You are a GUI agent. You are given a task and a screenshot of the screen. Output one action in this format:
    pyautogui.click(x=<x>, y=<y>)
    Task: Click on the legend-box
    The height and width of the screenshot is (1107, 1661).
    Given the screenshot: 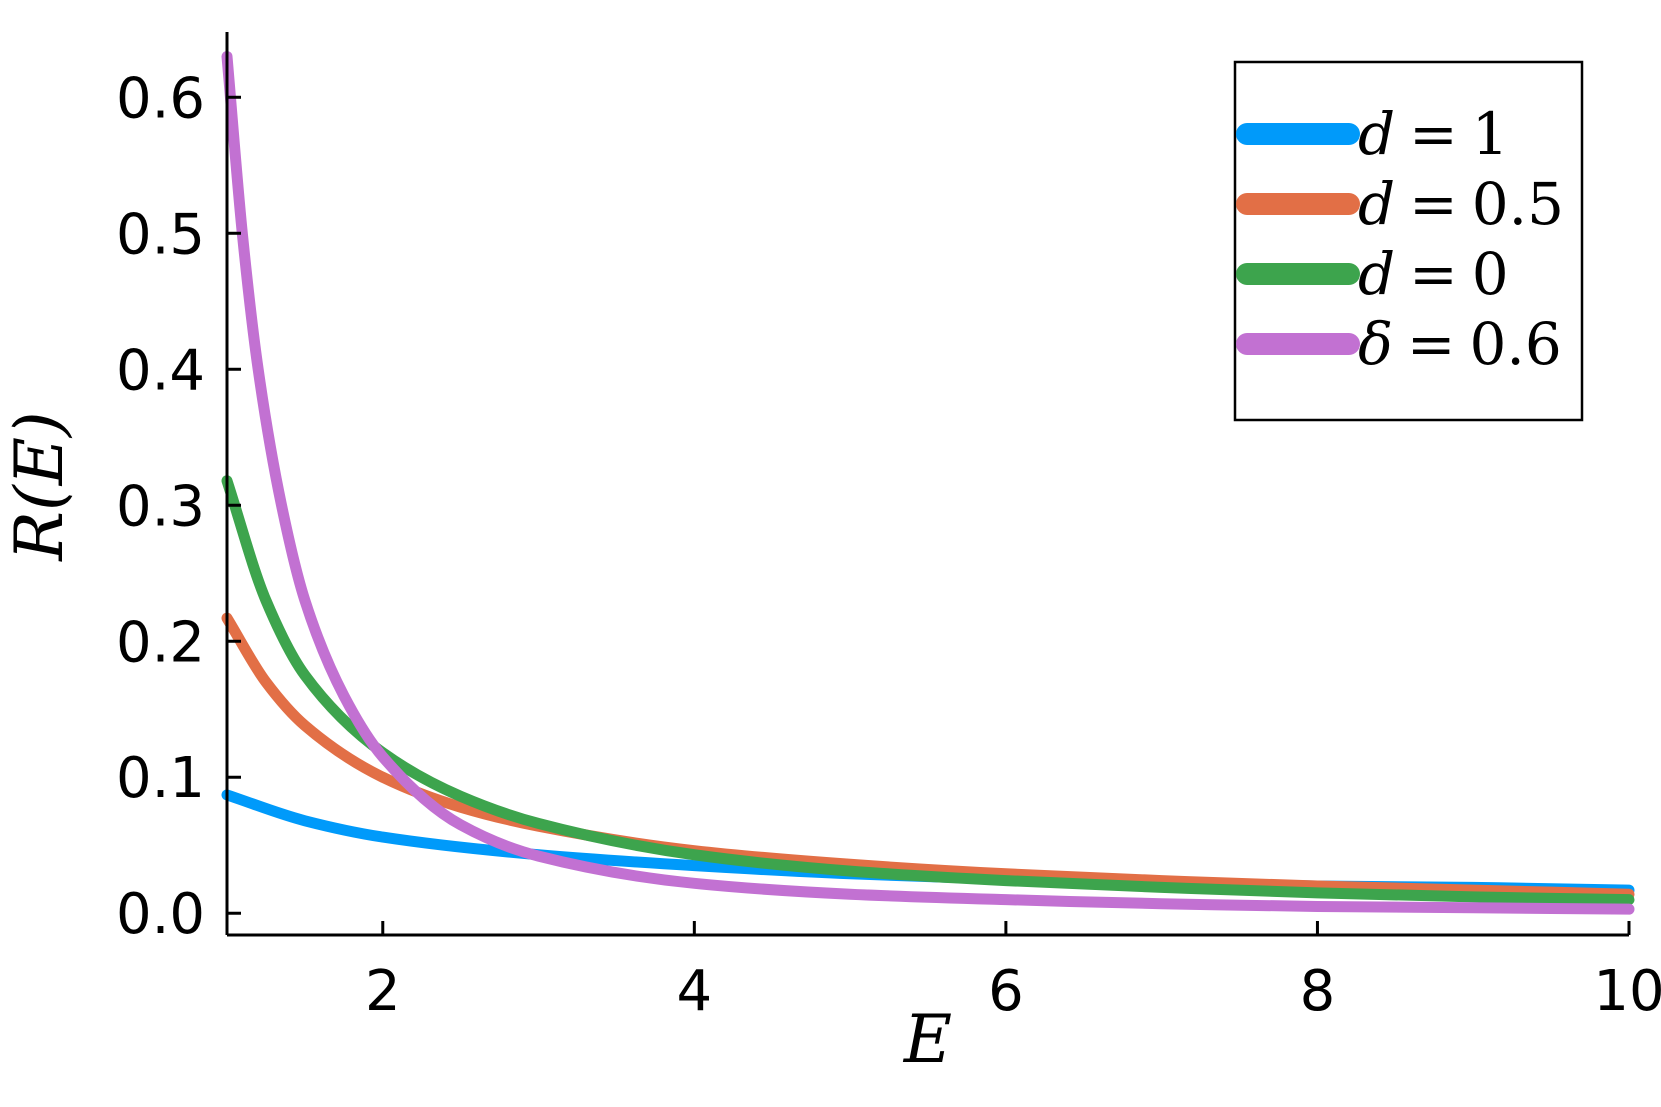 What is the action you would take?
    pyautogui.click(x=1408, y=241)
    